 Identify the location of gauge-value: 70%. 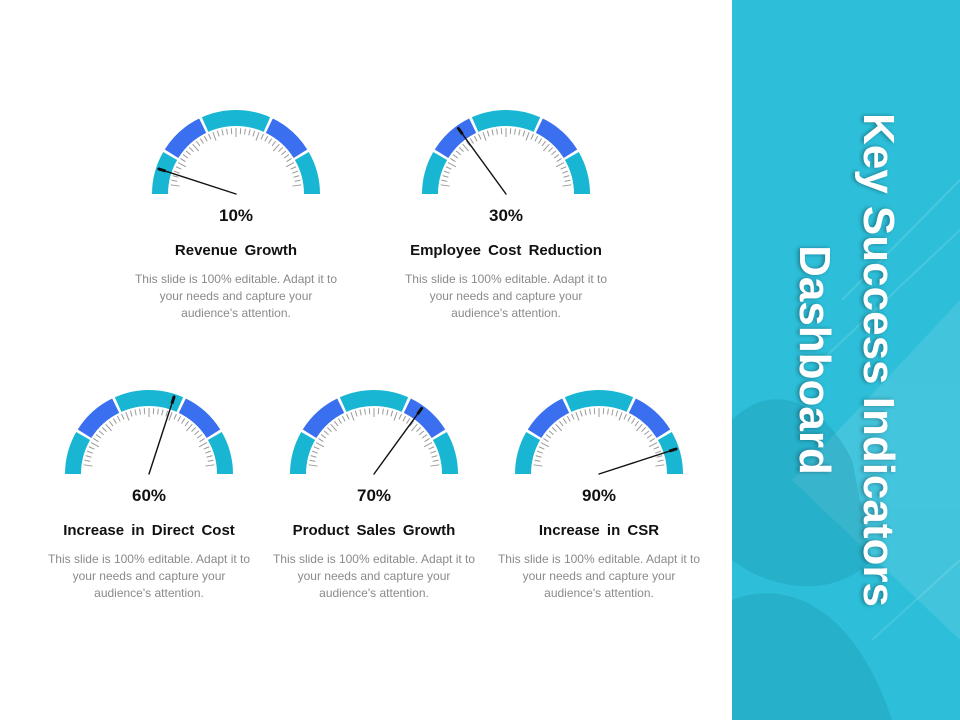
(374, 495).